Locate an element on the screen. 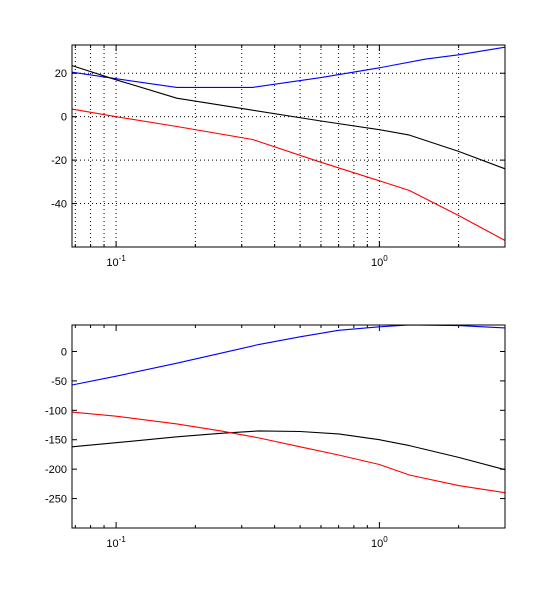 This screenshot has height=592, width=558. y-tick-label: -100 is located at coordinates (56, 411).